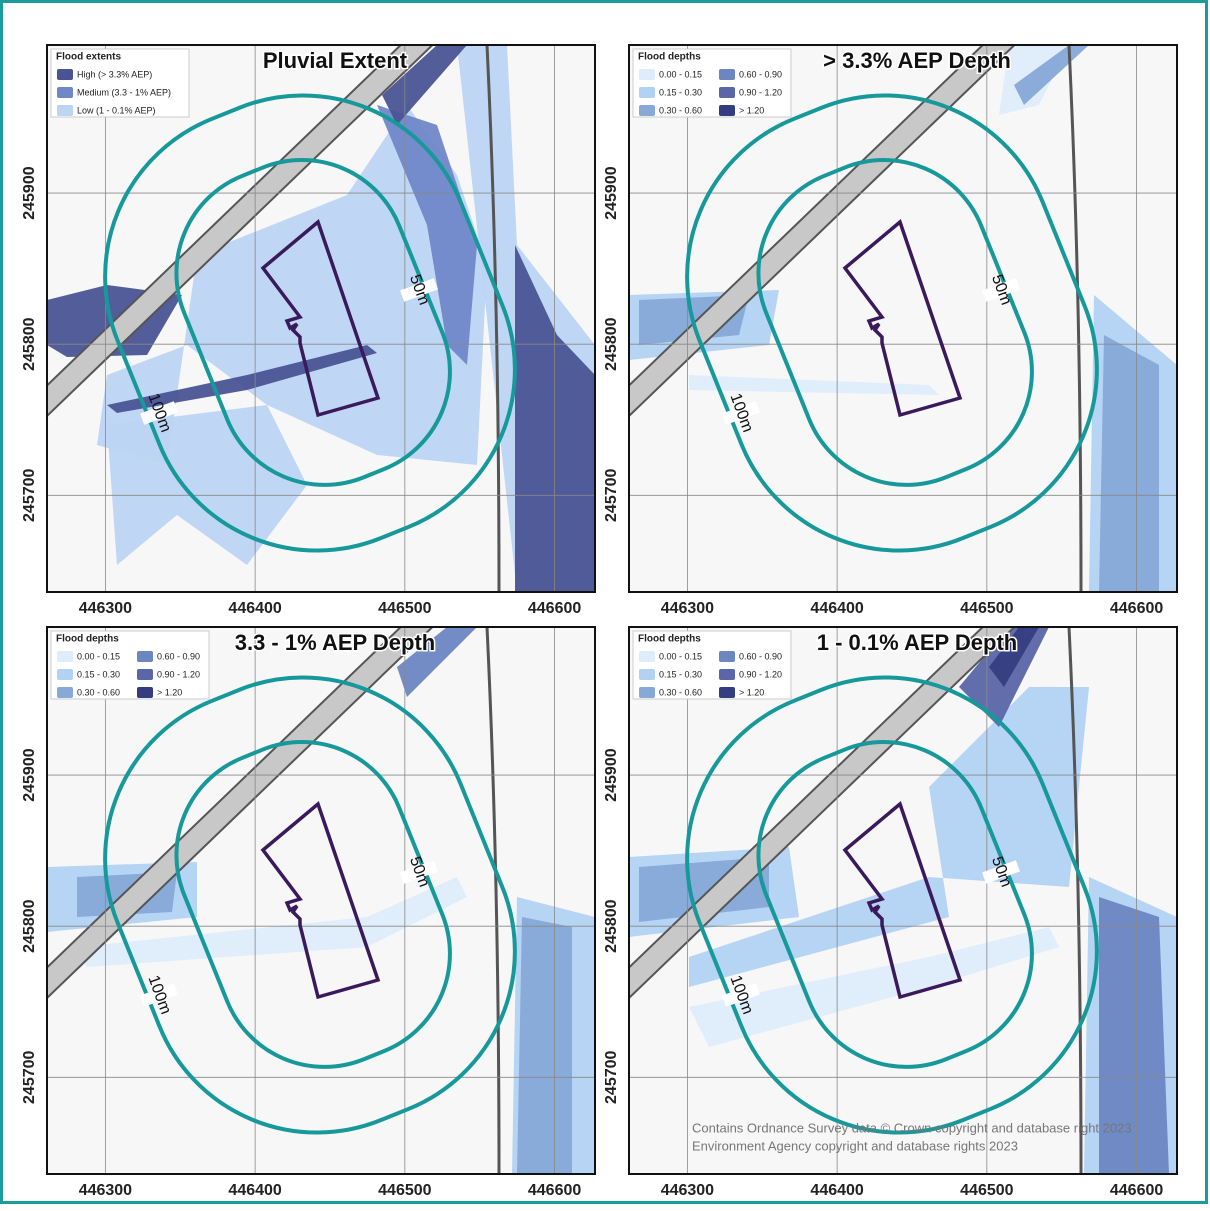  What do you see at coordinates (88, 57) in the screenshot?
I see `legend-title: Flood extents` at bounding box center [88, 57].